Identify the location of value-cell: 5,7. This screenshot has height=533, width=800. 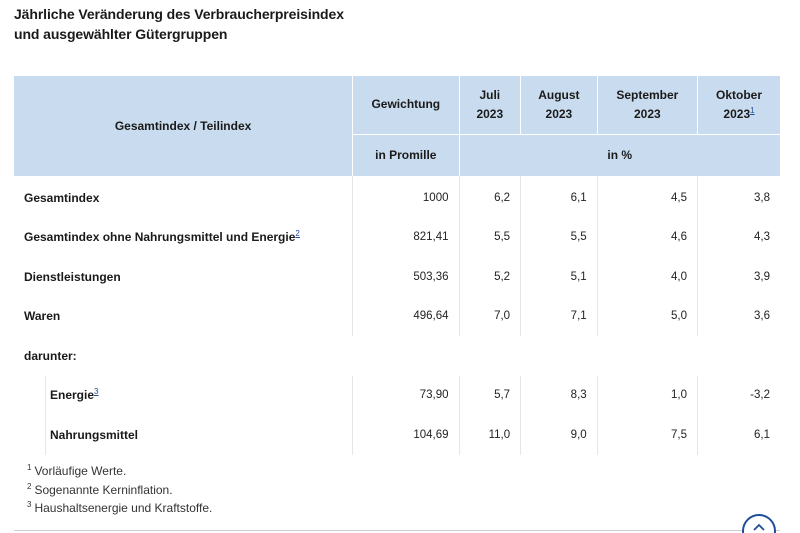
(489, 395).